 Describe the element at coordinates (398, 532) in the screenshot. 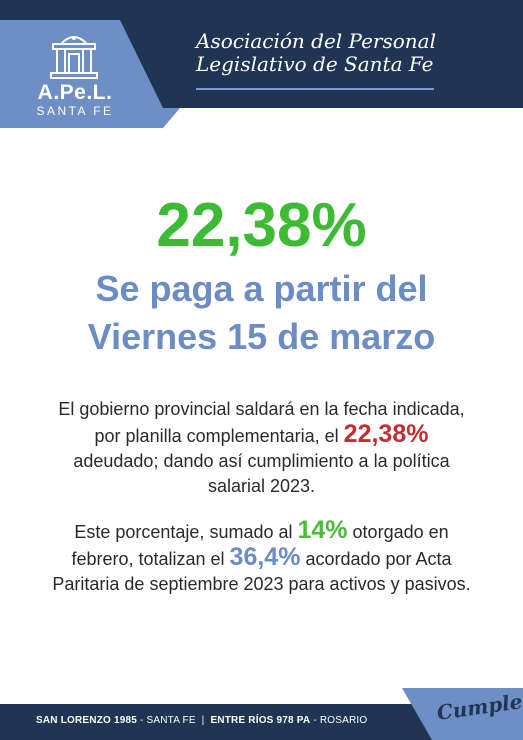

I see `paragraph-total-text: otorgado en` at that location.